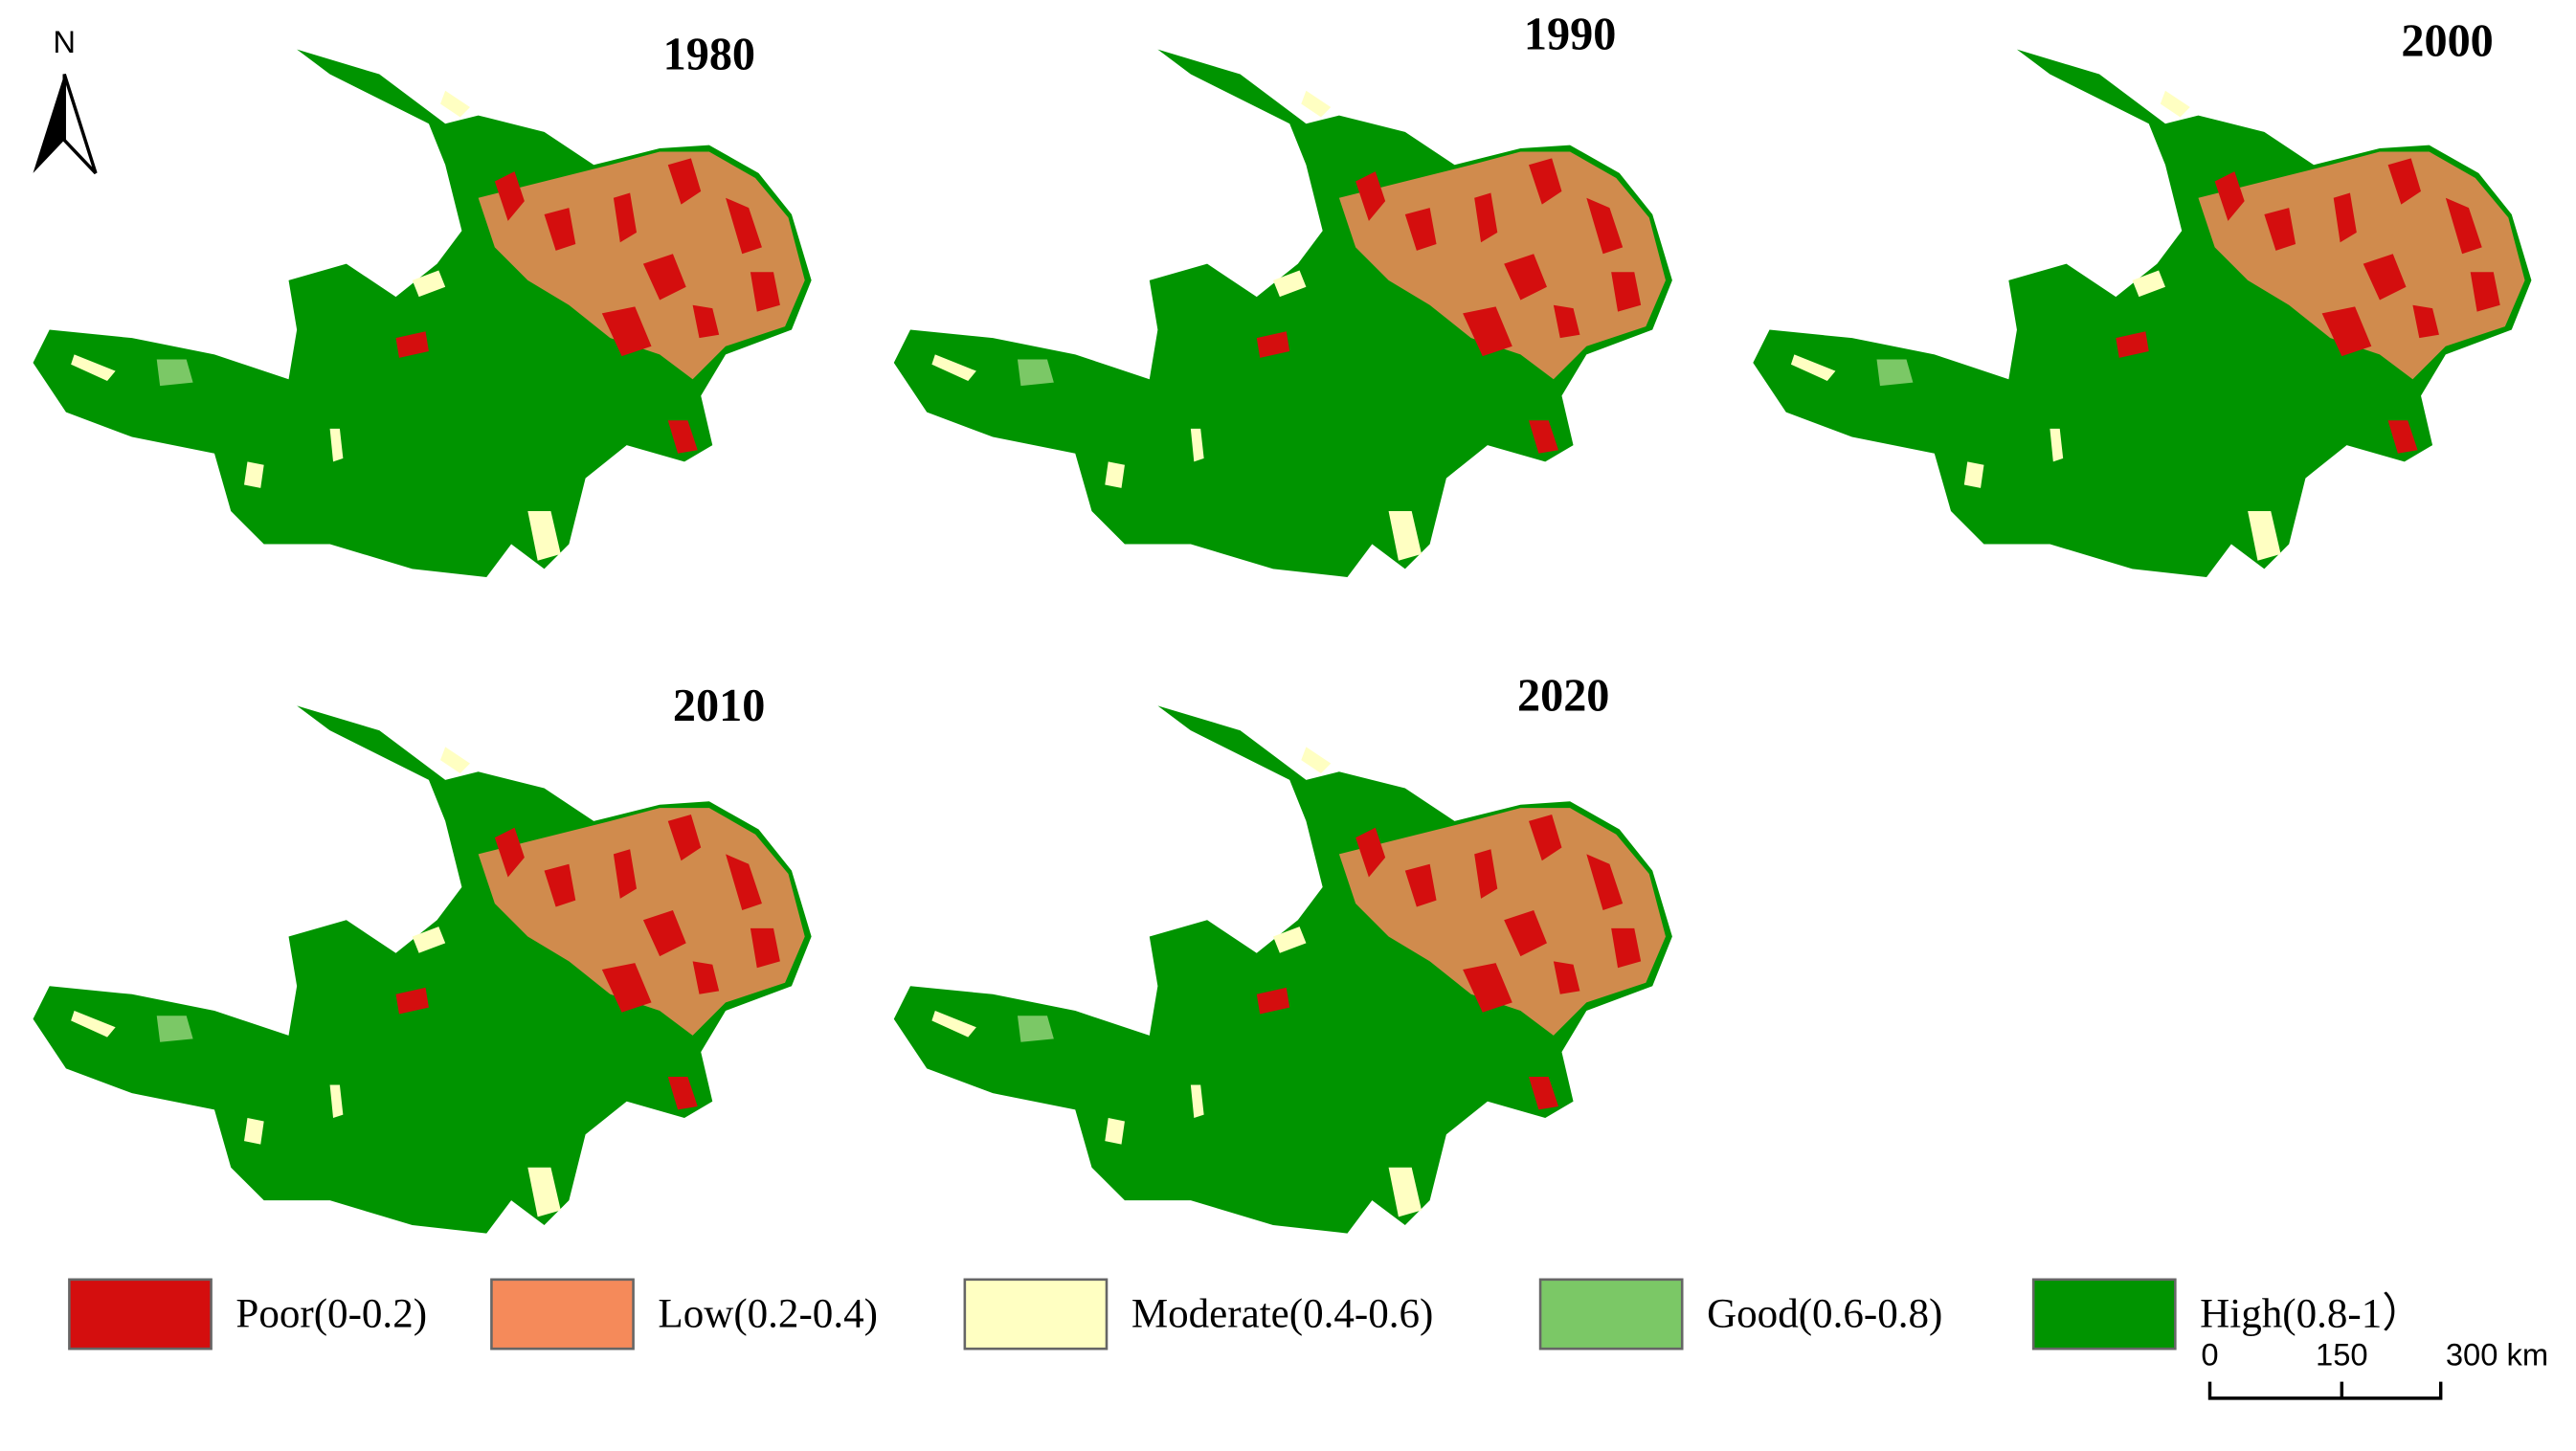 The width and height of the screenshot is (2576, 1451). Describe the element at coordinates (2342, 1354) in the screenshot. I see `scale-label: 150` at that location.